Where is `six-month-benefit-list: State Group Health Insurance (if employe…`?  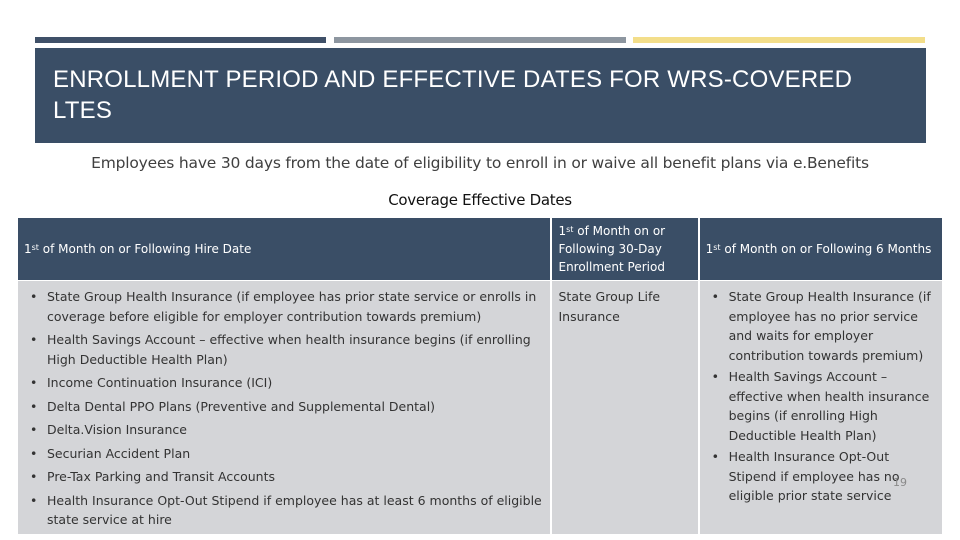 six-month-benefit-list: State Group Health Insurance (if employe… is located at coordinates (821, 396).